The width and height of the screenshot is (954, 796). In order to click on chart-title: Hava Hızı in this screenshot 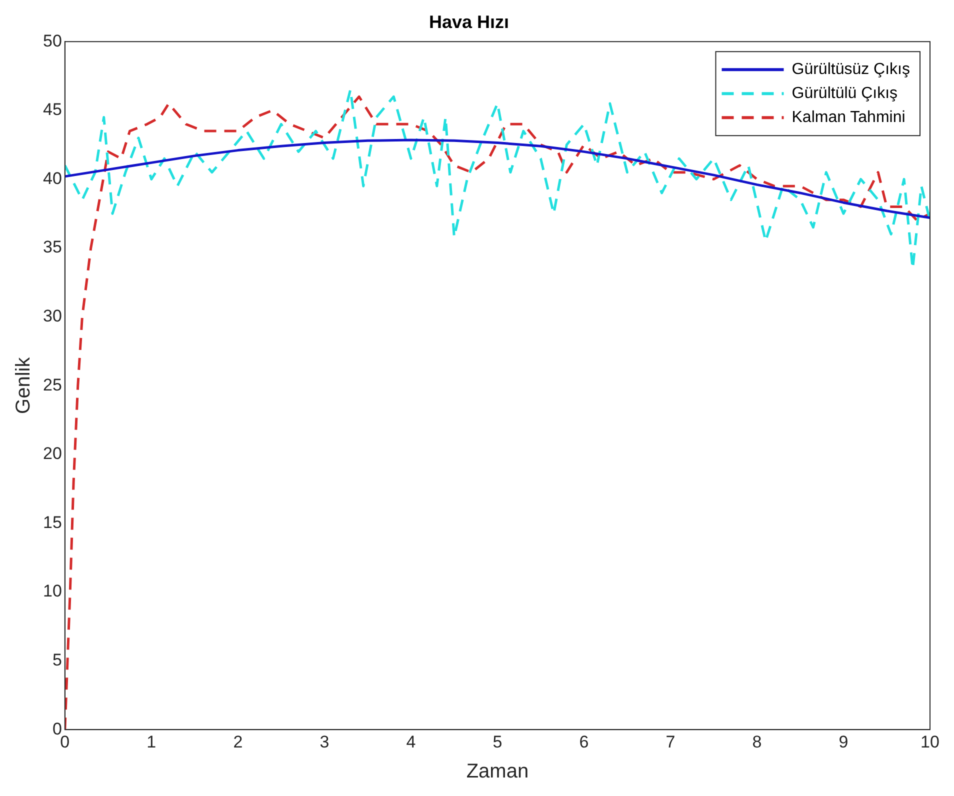, I will do `click(469, 22)`.